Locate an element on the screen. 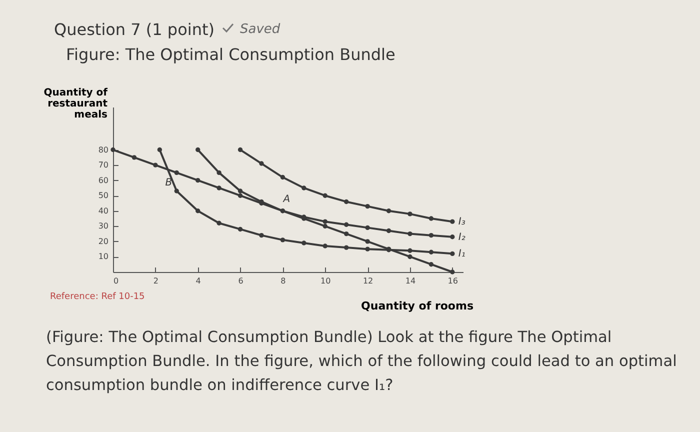 The height and width of the screenshot is (432, 700). series-label: I₂ is located at coordinates (462, 237).